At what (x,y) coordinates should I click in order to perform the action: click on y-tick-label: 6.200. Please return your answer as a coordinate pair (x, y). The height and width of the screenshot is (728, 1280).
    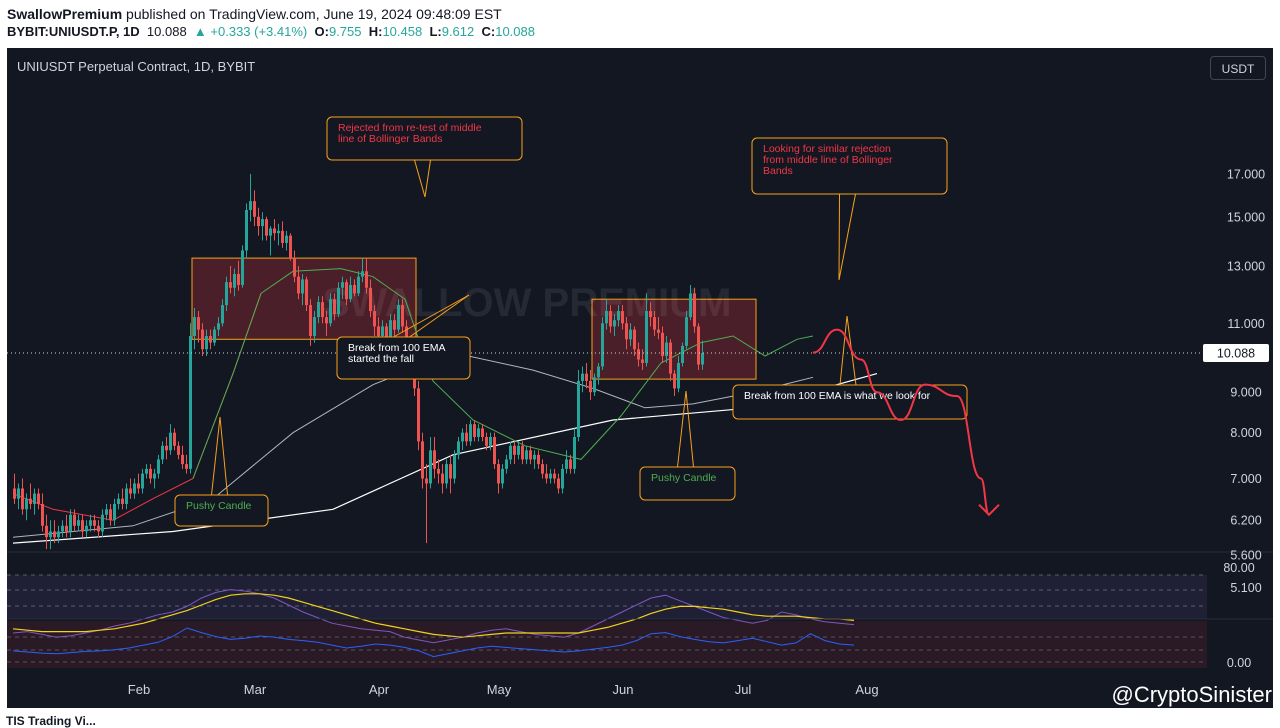
    Looking at the image, I should click on (1245, 521).